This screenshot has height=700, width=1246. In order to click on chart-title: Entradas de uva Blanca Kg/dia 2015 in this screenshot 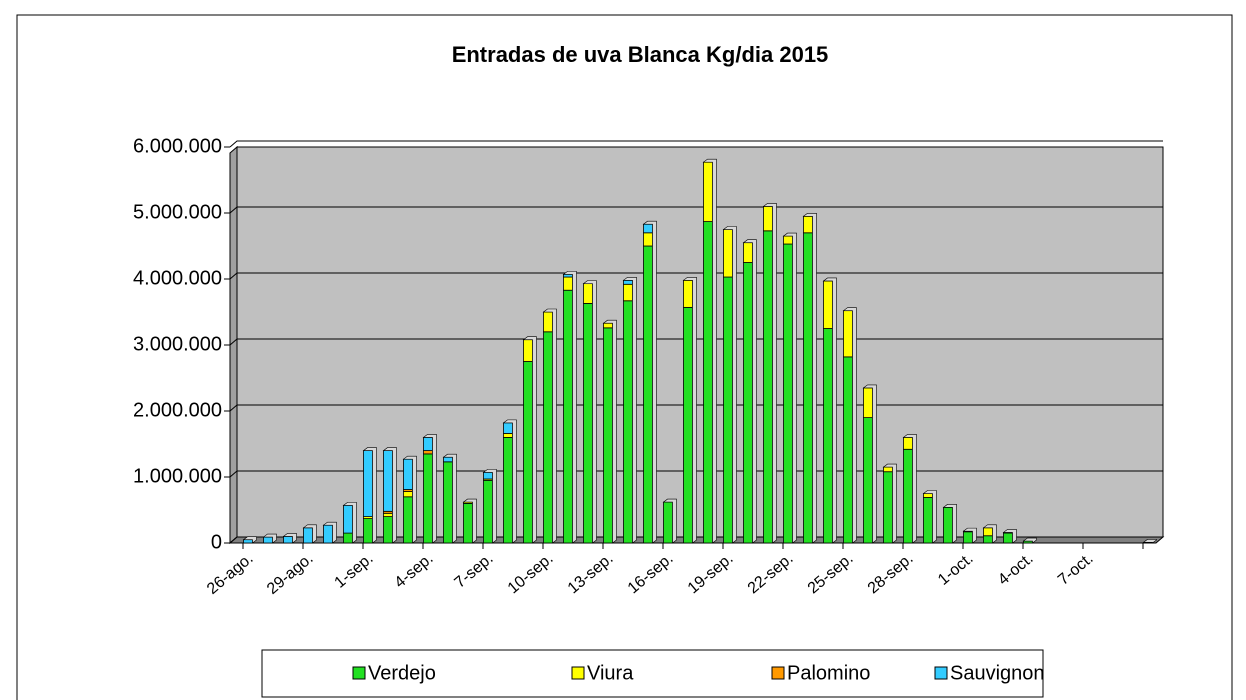, I will do `click(640, 54)`.